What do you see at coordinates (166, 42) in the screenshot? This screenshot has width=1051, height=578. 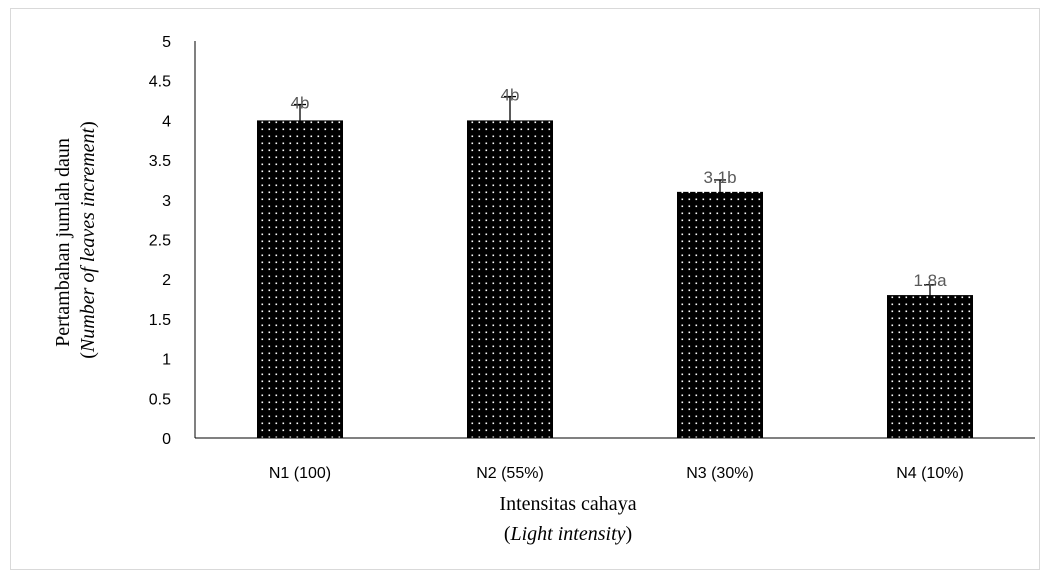 I see `y-tick-label: 5` at bounding box center [166, 42].